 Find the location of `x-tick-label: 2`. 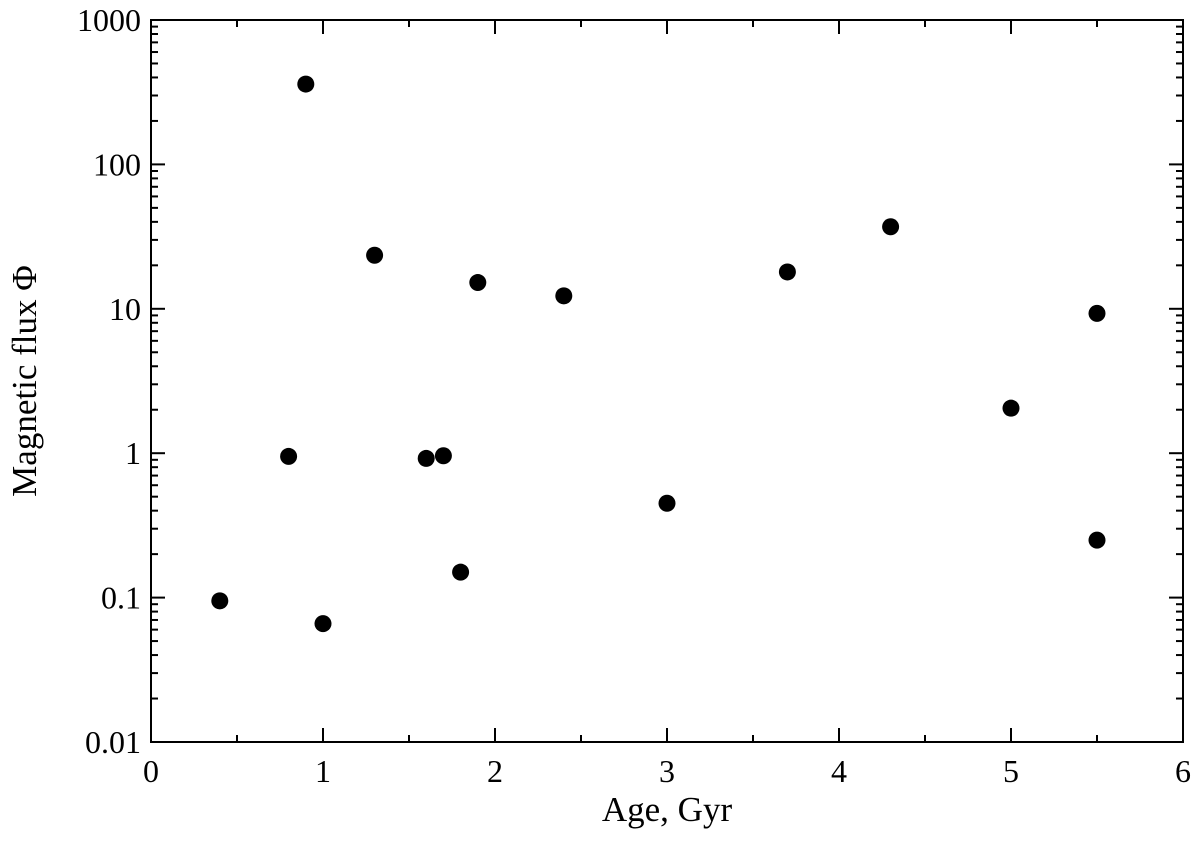

x-tick-label: 2 is located at coordinates (495, 771).